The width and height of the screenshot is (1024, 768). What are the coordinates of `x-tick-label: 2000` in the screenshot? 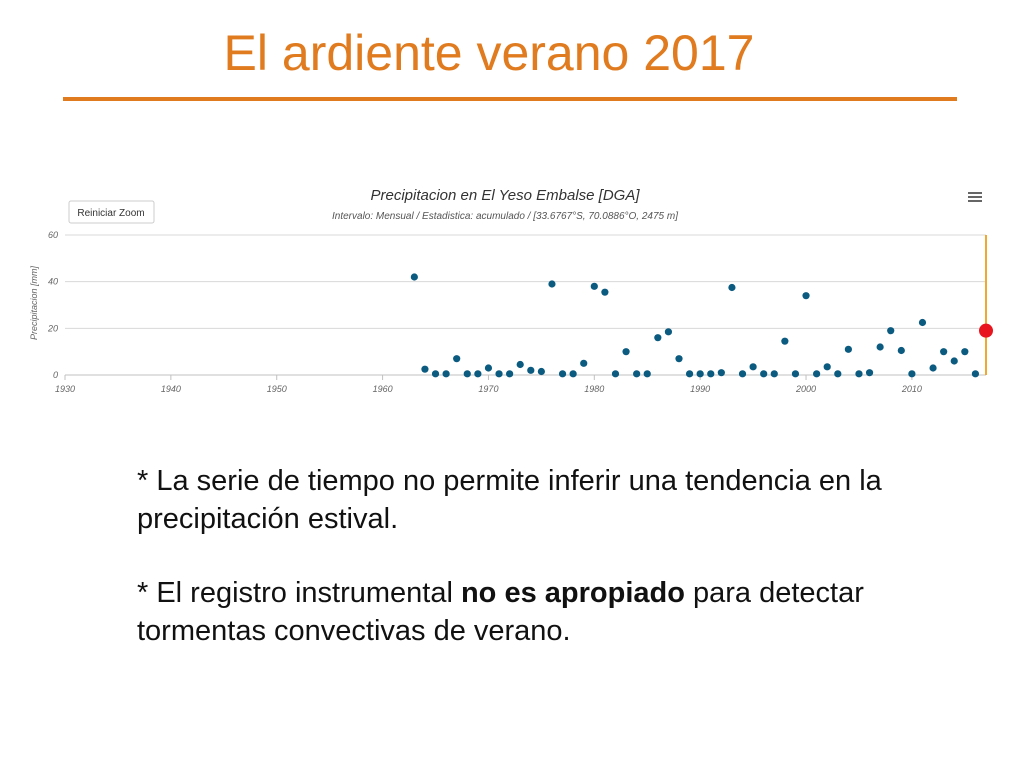 It's located at (805, 389).